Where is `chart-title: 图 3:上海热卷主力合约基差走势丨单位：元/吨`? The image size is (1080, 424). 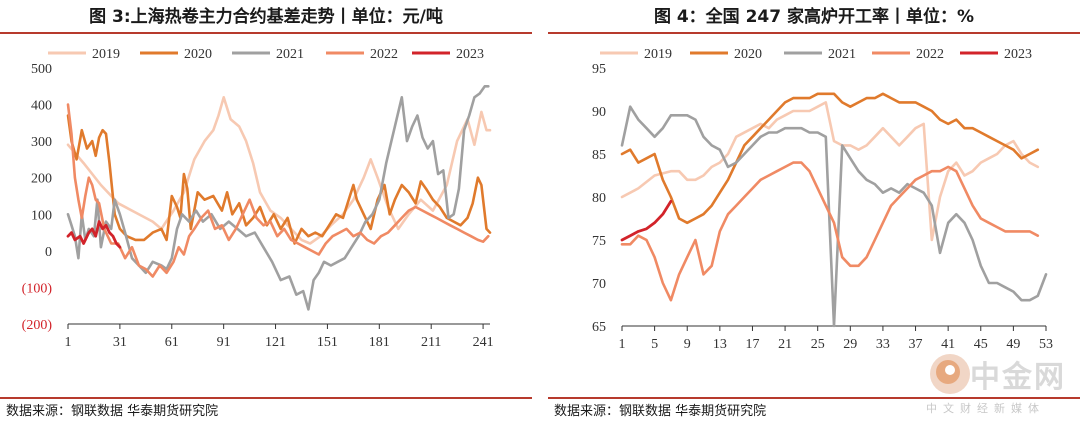 chart-title: 图 3:上海热卷主力合约基差走势丨单位：元/吨 is located at coordinates (266, 17).